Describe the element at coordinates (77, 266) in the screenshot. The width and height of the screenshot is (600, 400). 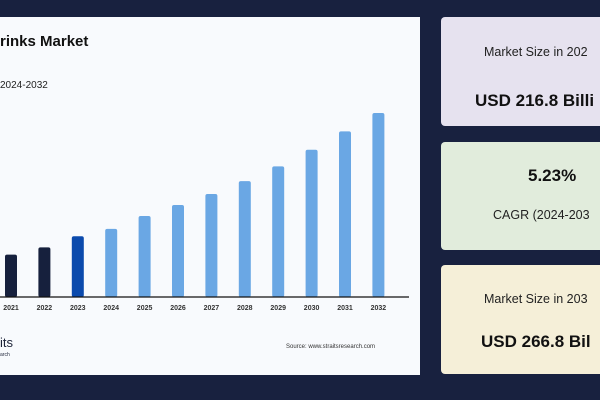
I see `bar-2023` at that location.